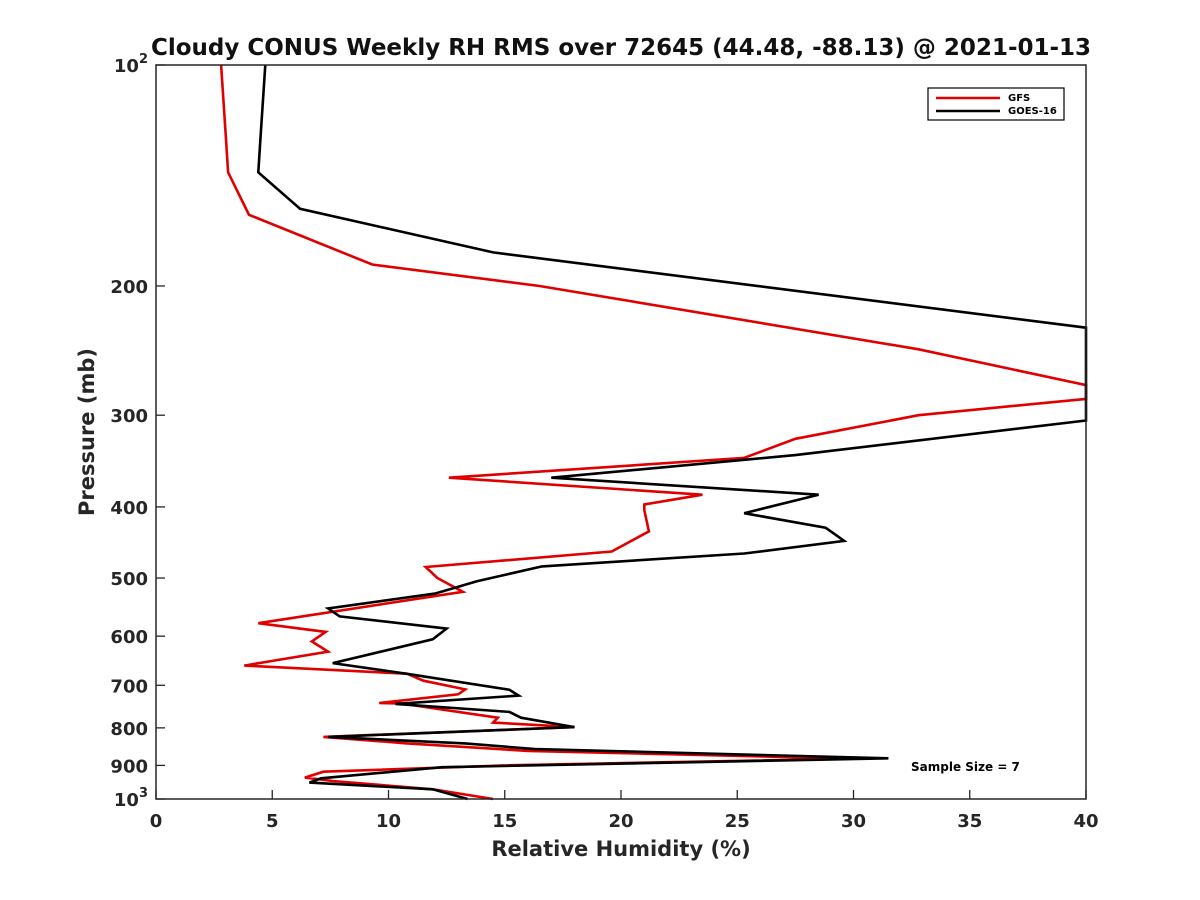 This screenshot has width=1200, height=900. Describe the element at coordinates (965, 767) in the screenshot. I see `sample-size-annotation: Sample Size = 7` at that location.